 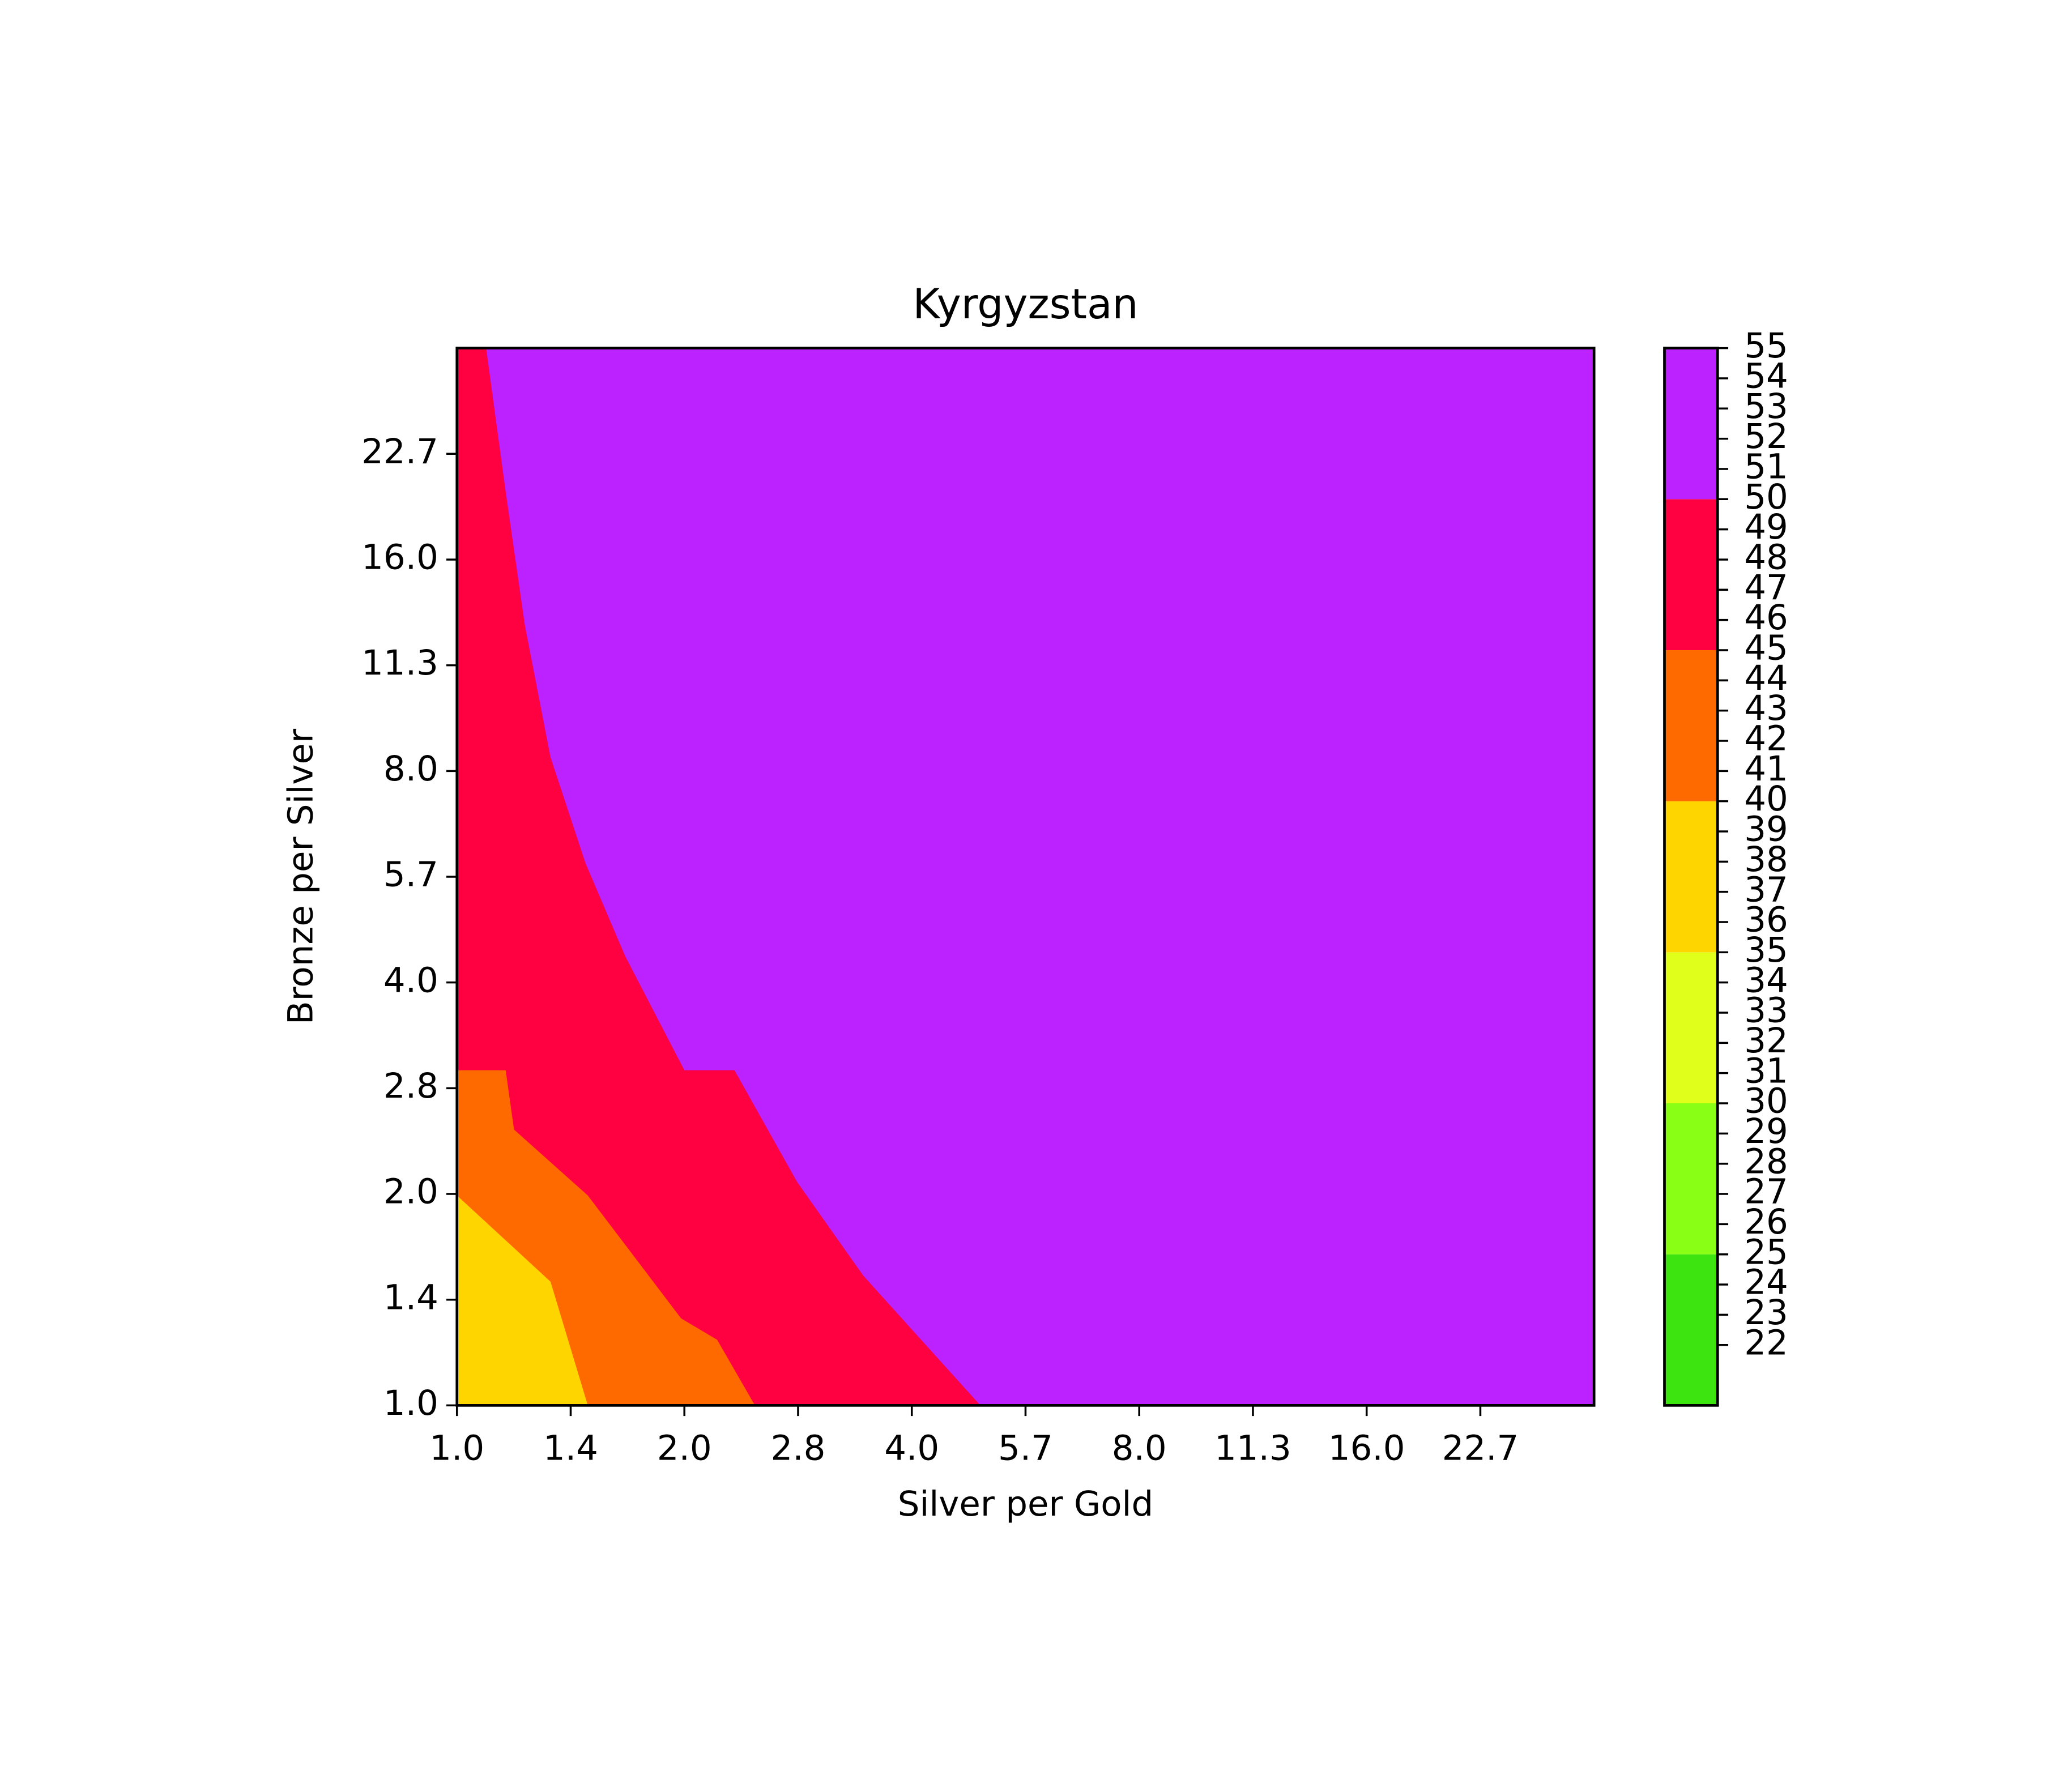 I want to click on colorbar-tick-label: 45, so click(x=1766, y=648).